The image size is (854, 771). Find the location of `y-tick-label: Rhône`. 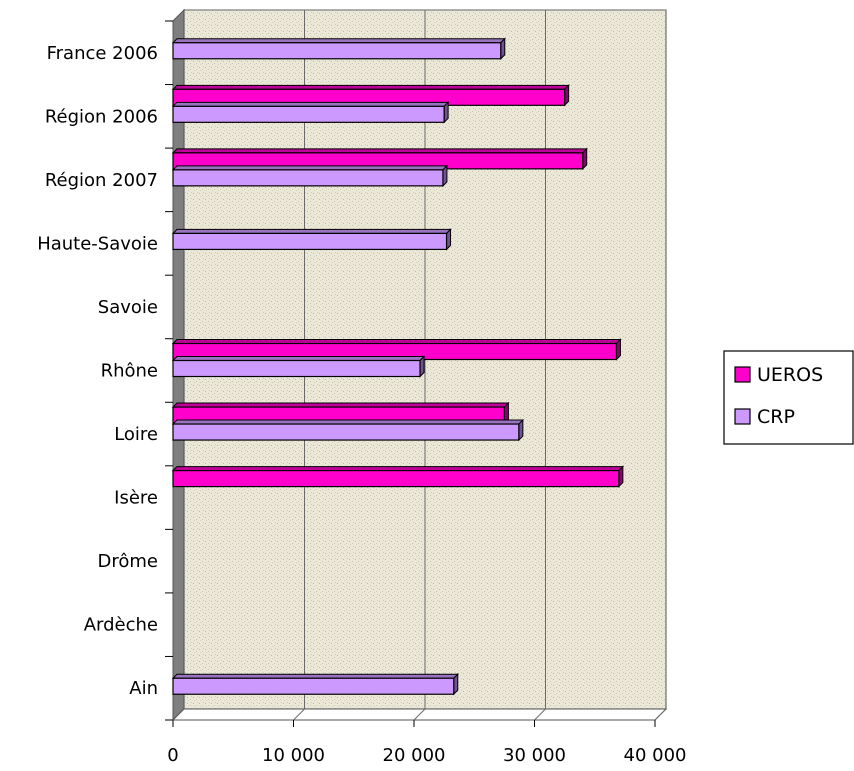

y-tick-label: Rhône is located at coordinates (129, 371).